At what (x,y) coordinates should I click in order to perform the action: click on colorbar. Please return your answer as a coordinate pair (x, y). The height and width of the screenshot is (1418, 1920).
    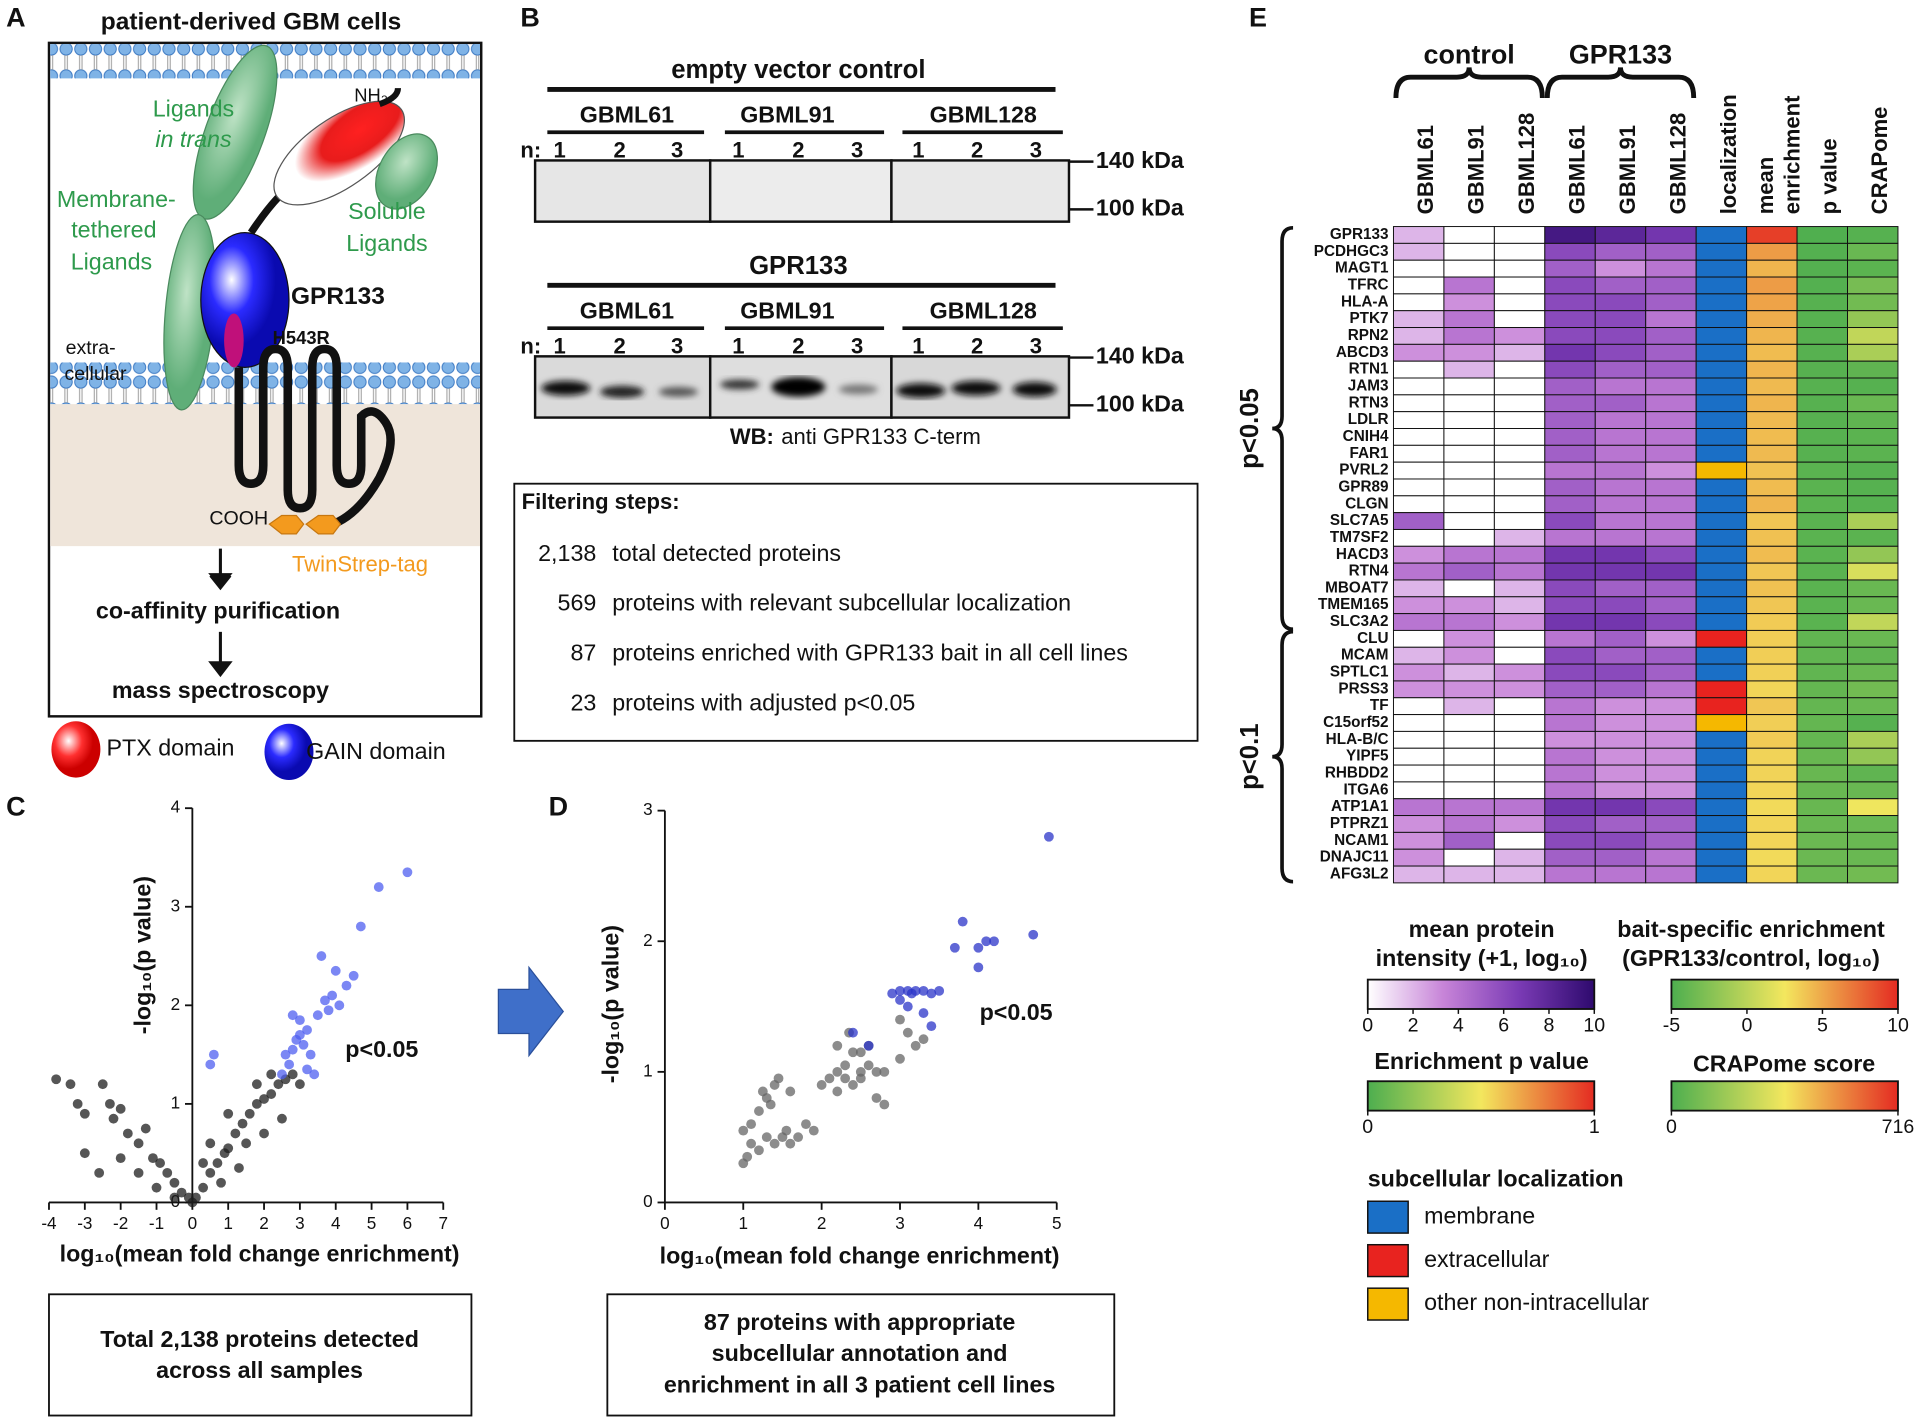
    Looking at the image, I should click on (1481, 1096).